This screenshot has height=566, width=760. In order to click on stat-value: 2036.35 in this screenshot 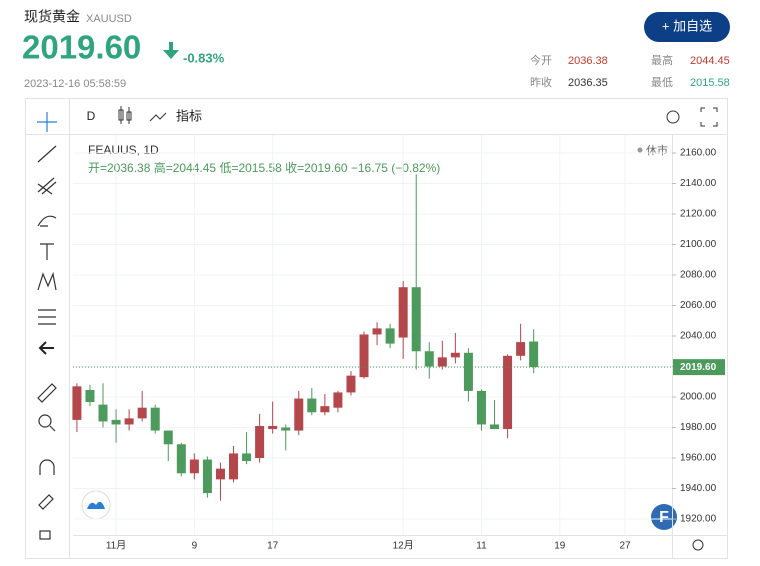, I will do `click(588, 83)`.